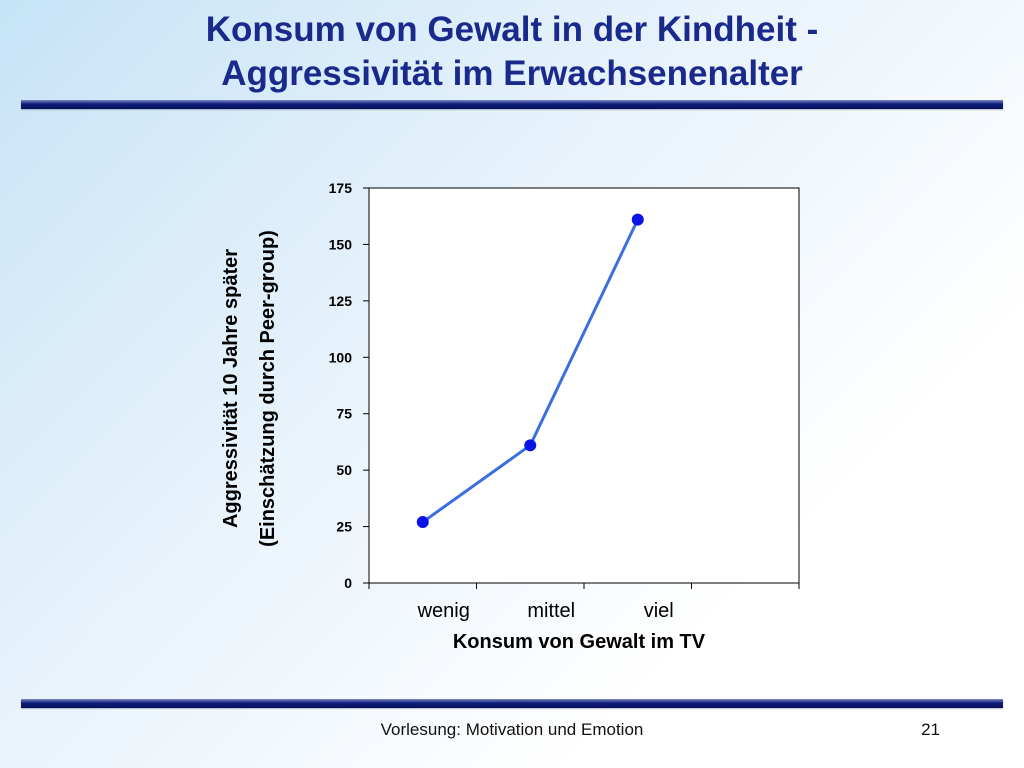 This screenshot has width=1024, height=768. Describe the element at coordinates (344, 470) in the screenshot. I see `y-tick-label: 50` at that location.